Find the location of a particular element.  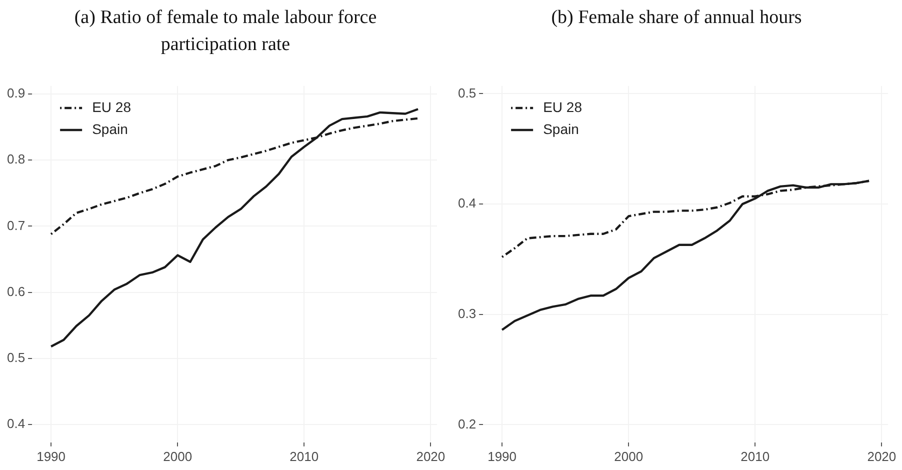

chart-title: (b) Female share of annual hours is located at coordinates (676, 18).